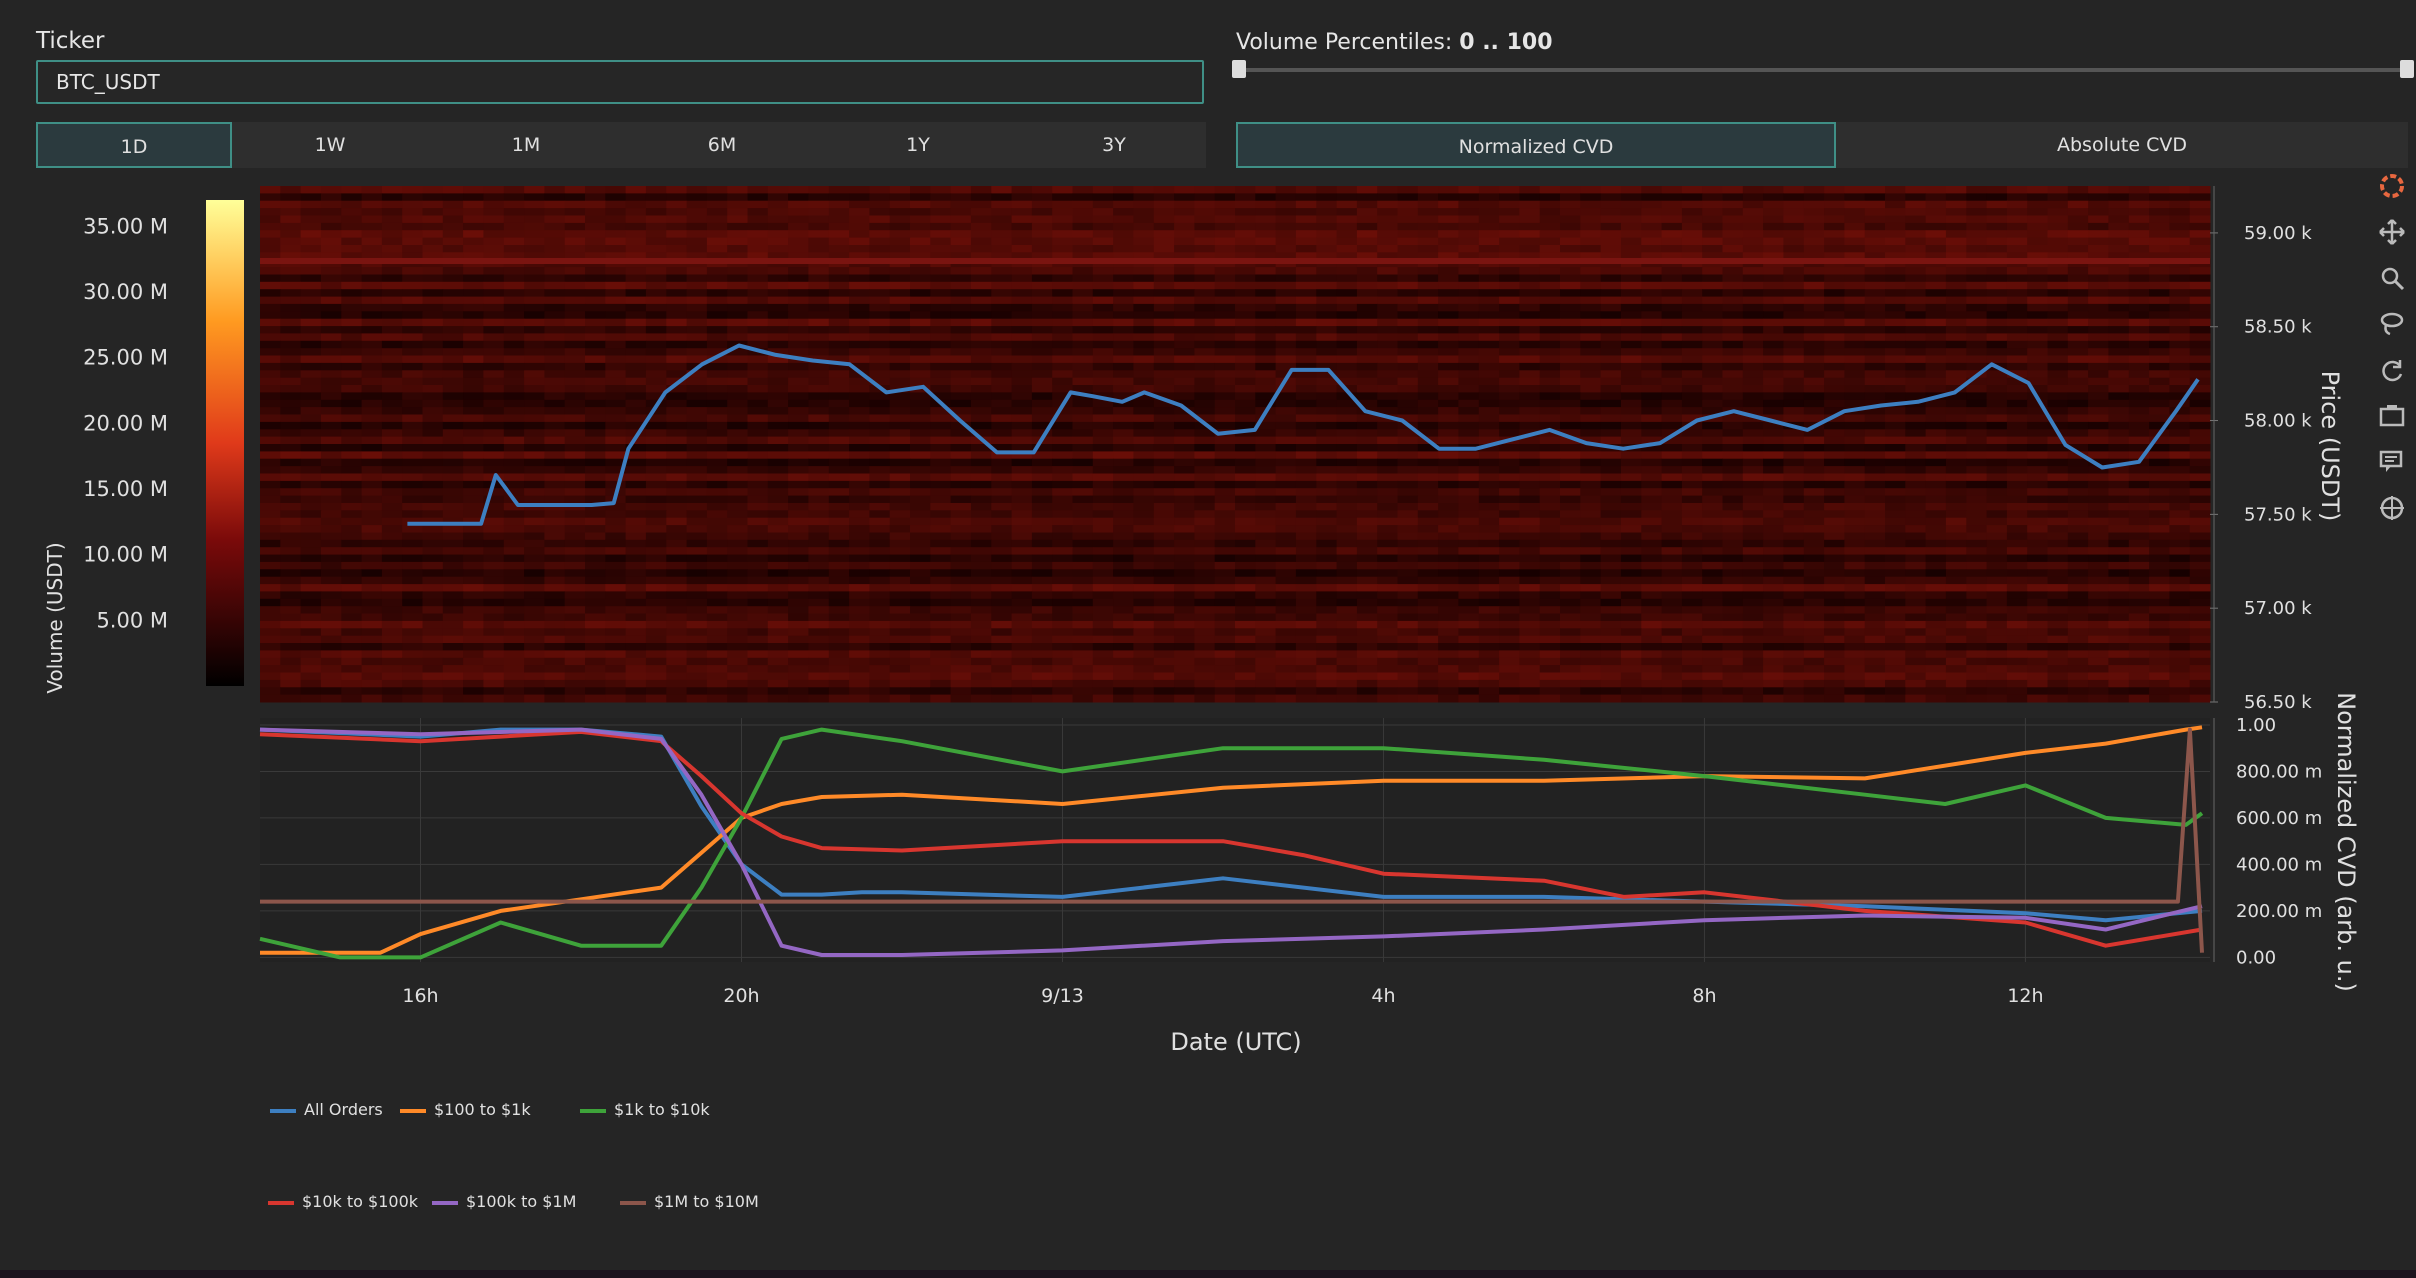  Describe the element at coordinates (526, 145) in the screenshot. I see `range-button-1m: 1M` at that location.